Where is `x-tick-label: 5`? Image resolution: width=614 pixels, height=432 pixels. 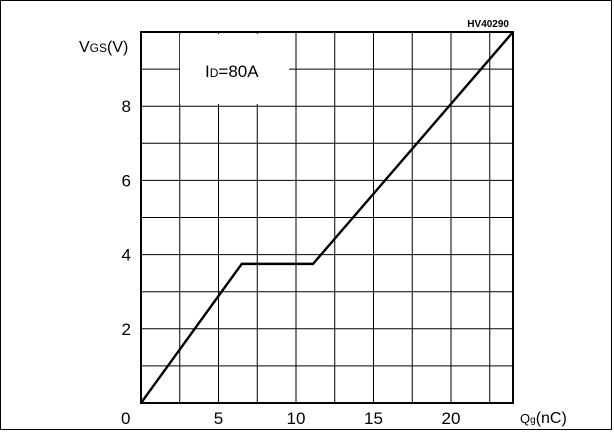
x-tick-label: 5 is located at coordinates (218, 418).